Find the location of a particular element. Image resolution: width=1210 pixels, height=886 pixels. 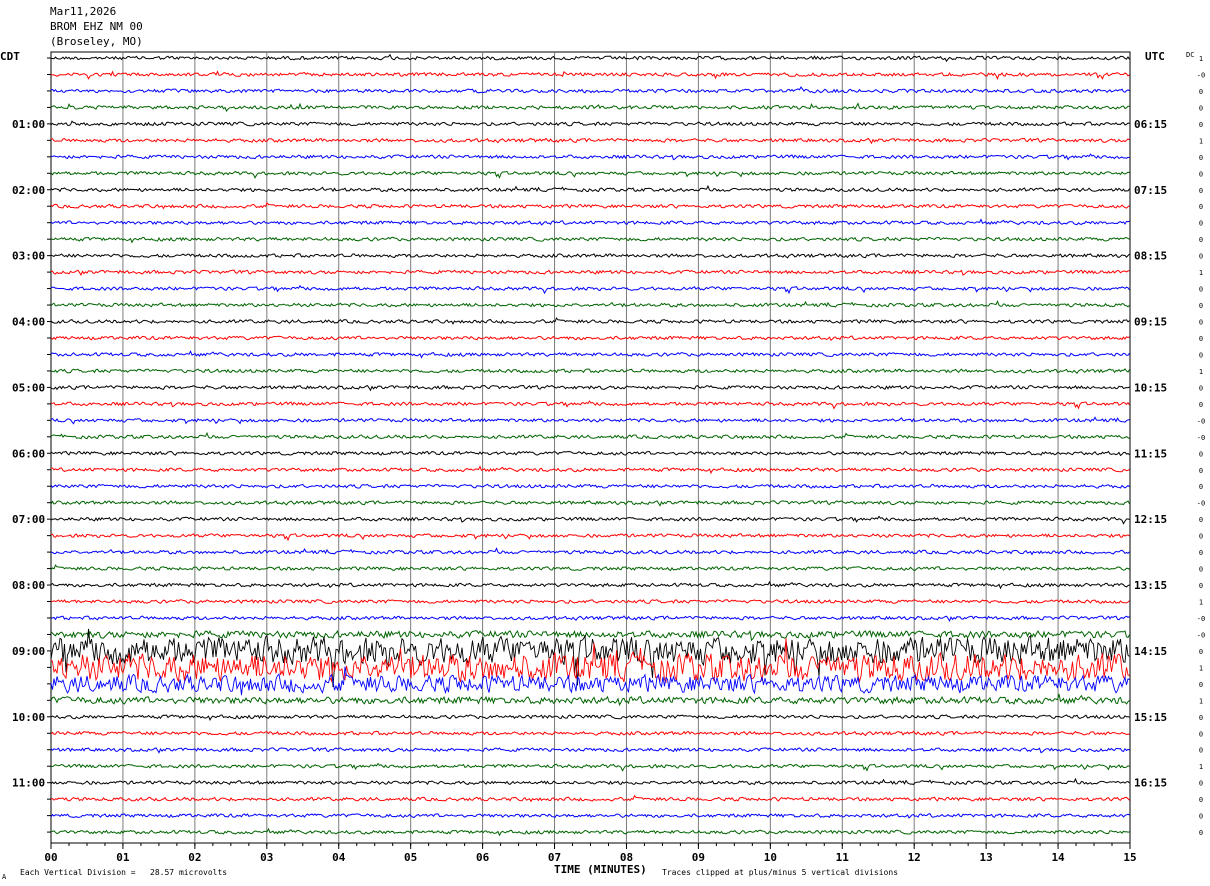

left-hour-label: 08:00 is located at coordinates (28, 585).